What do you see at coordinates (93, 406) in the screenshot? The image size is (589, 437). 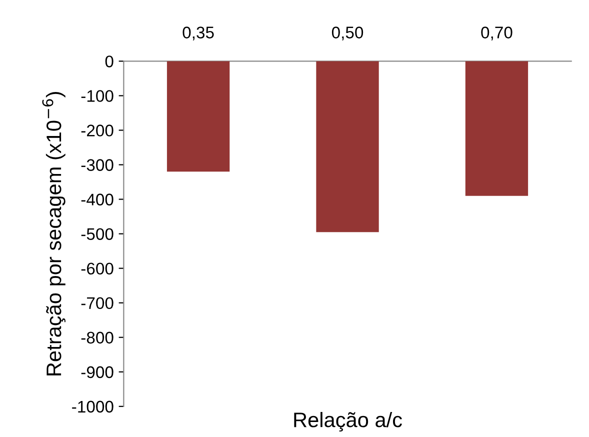 I see `y-tick-label: -1000` at bounding box center [93, 406].